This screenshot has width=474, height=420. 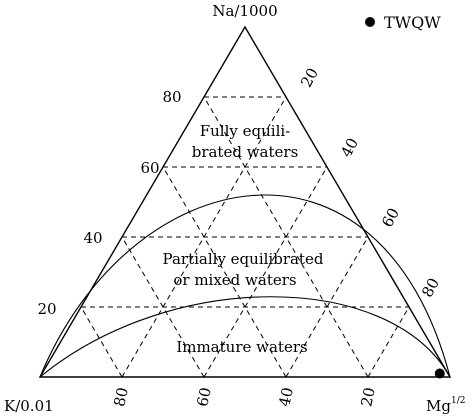 What do you see at coordinates (244, 397) in the screenshot?
I see `bottom-tick-labels: 80 60 40 20` at bounding box center [244, 397].